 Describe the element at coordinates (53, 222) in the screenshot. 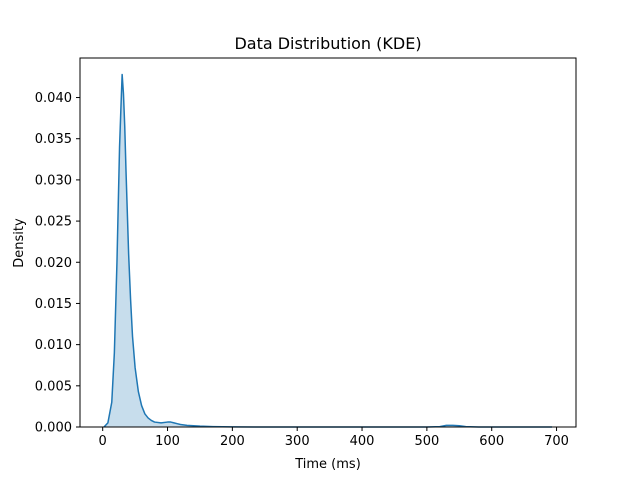

I see `y-tick-label: 0.025` at that location.